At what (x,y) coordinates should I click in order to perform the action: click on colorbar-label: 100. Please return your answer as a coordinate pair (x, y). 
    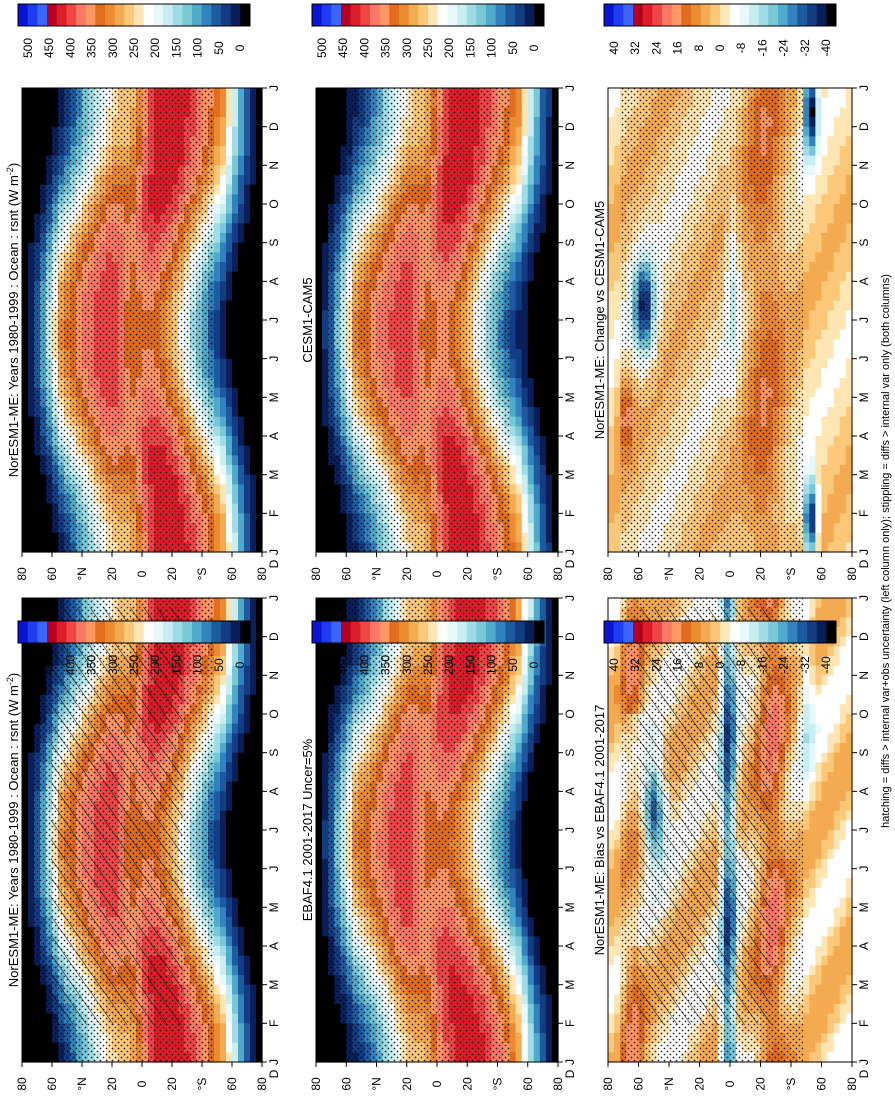
    Looking at the image, I should click on (198, 48).